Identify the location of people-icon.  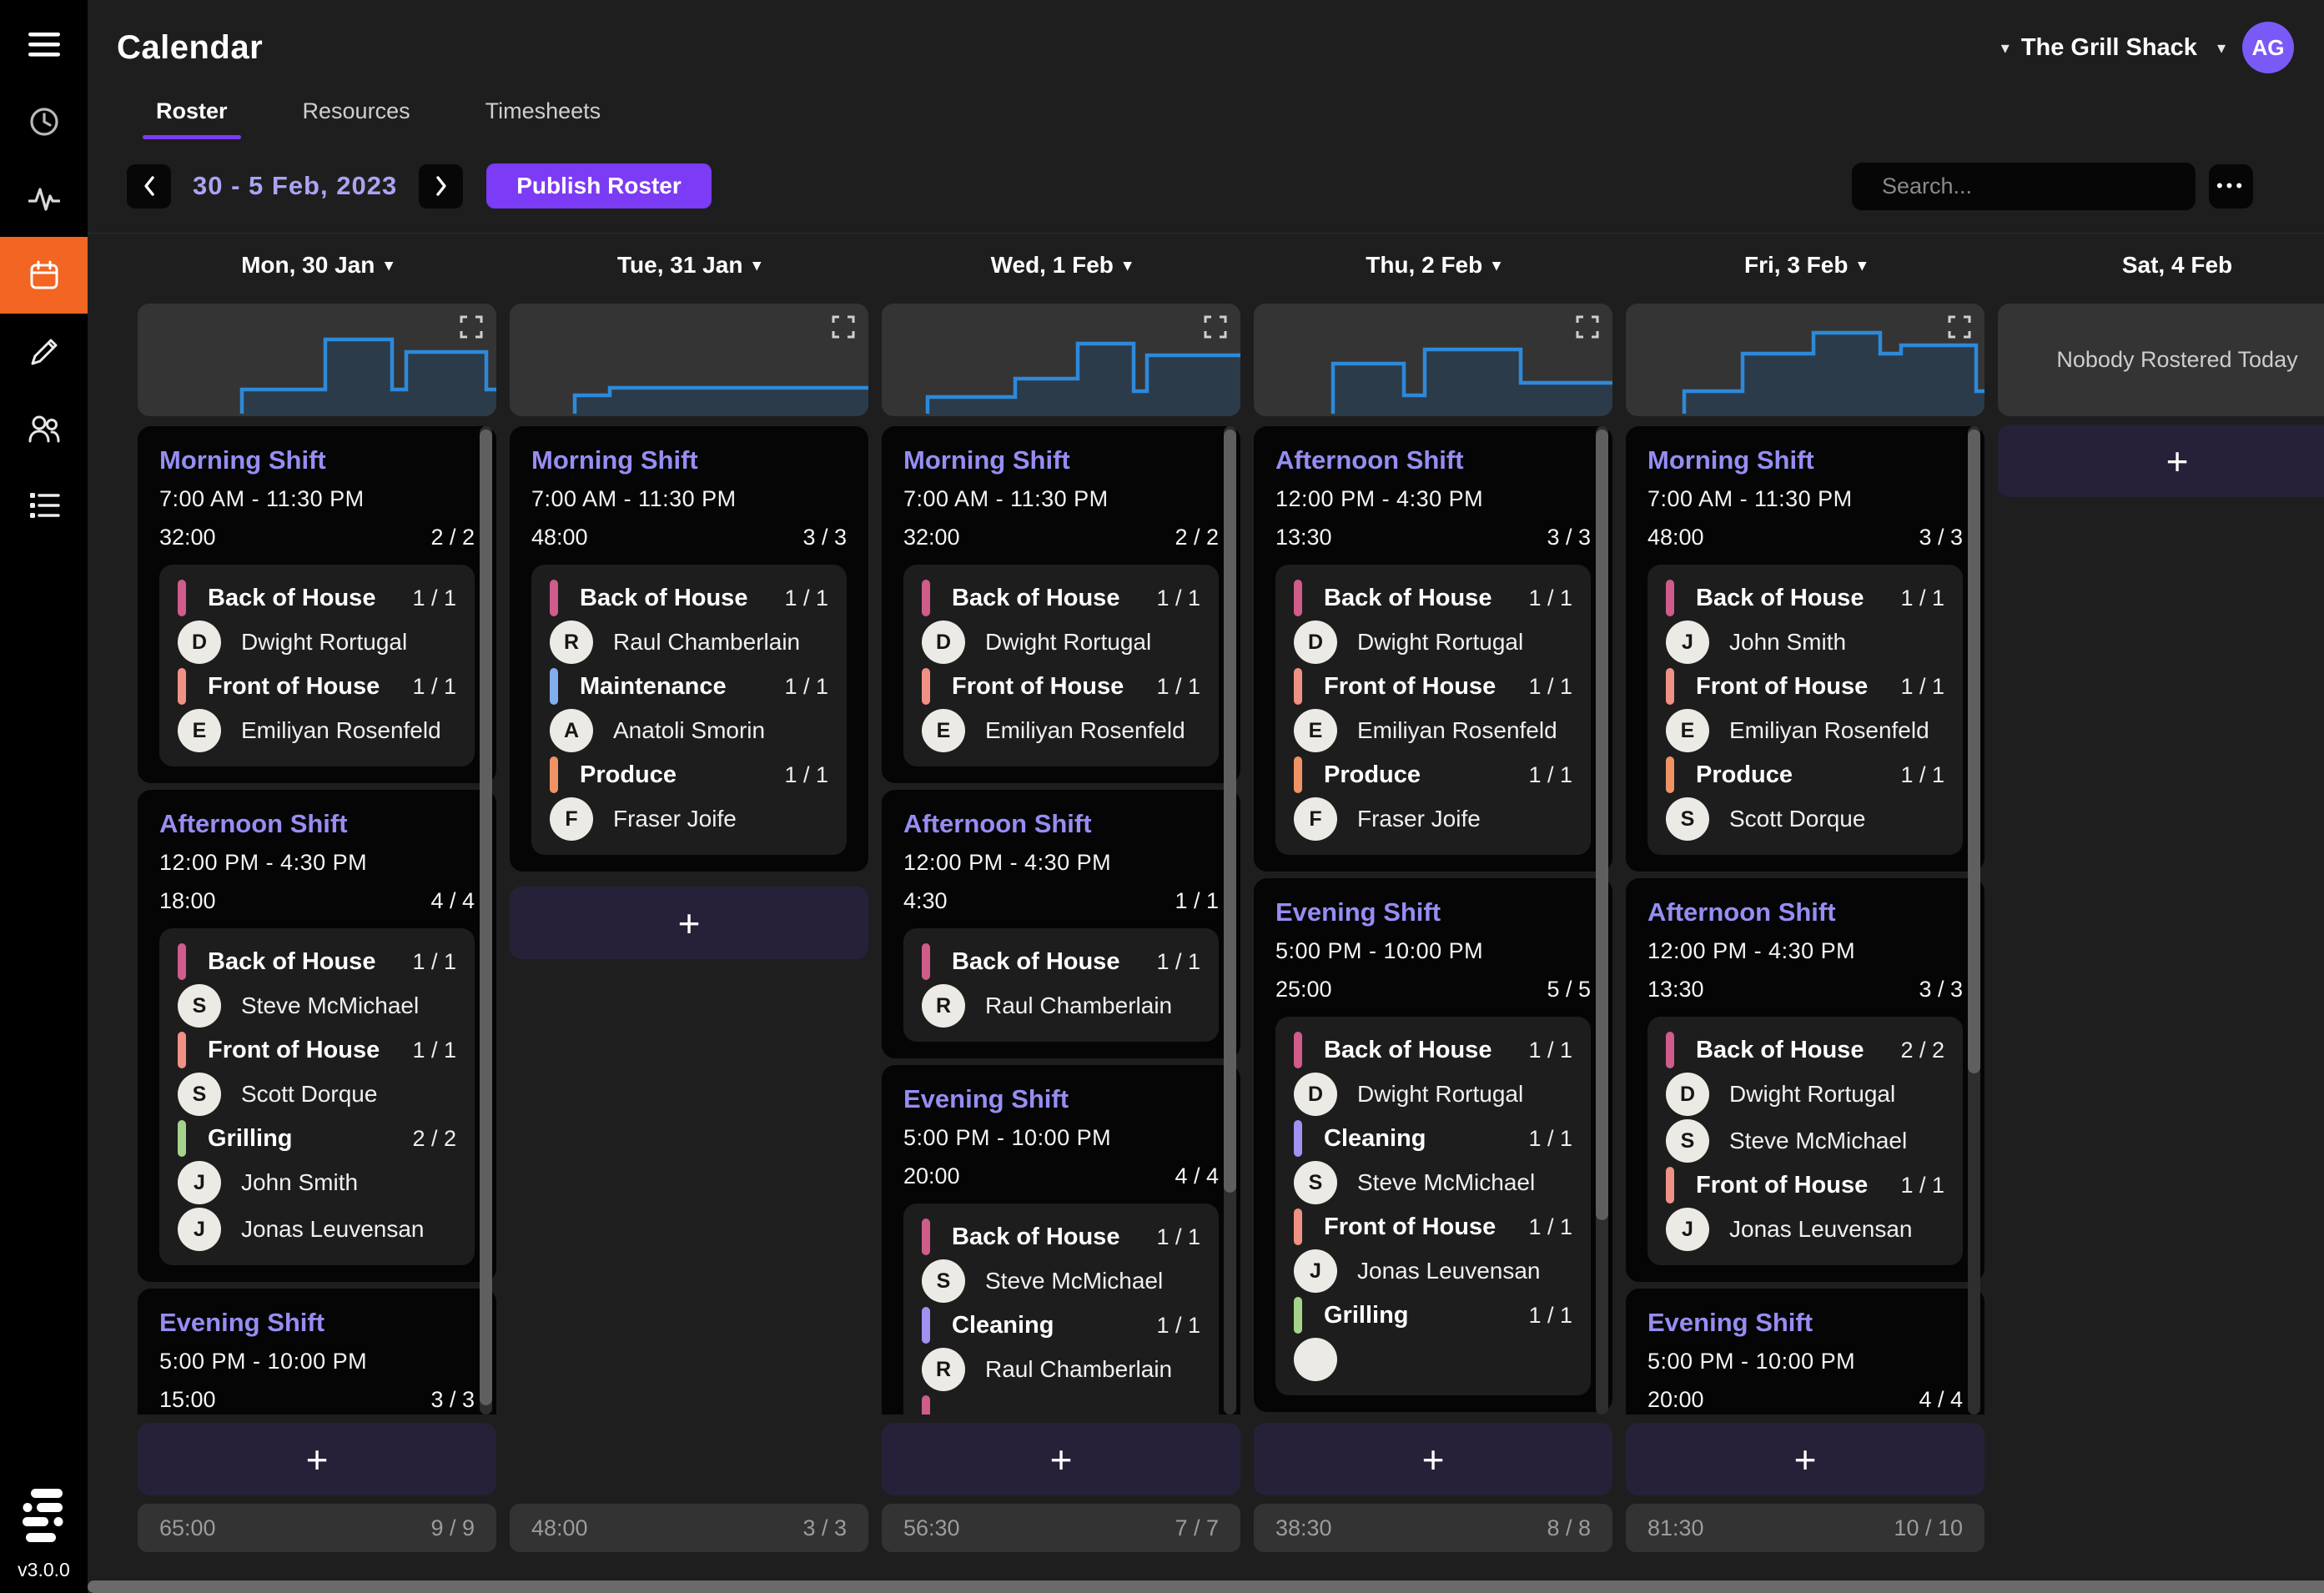
(44, 429).